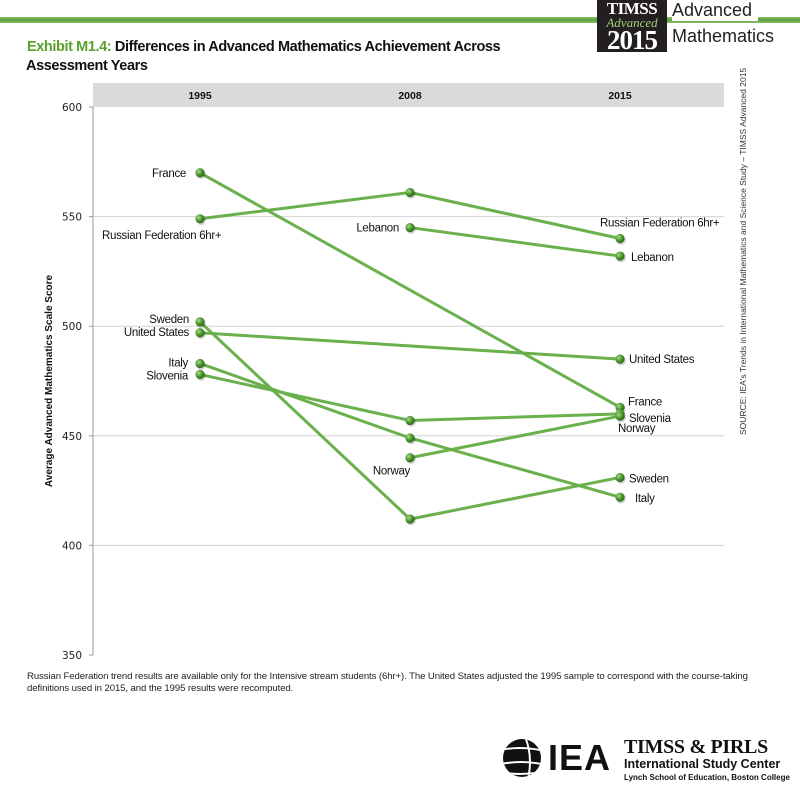 The height and width of the screenshot is (795, 800). Describe the element at coordinates (72, 546) in the screenshot. I see `y-tick-label: 400` at that location.